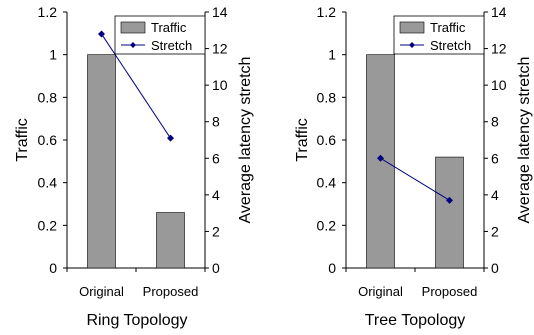 Image resolution: width=534 pixels, height=335 pixels. What do you see at coordinates (495, 195) in the screenshot?
I see `panel2-right-tick-label: 4` at bounding box center [495, 195].